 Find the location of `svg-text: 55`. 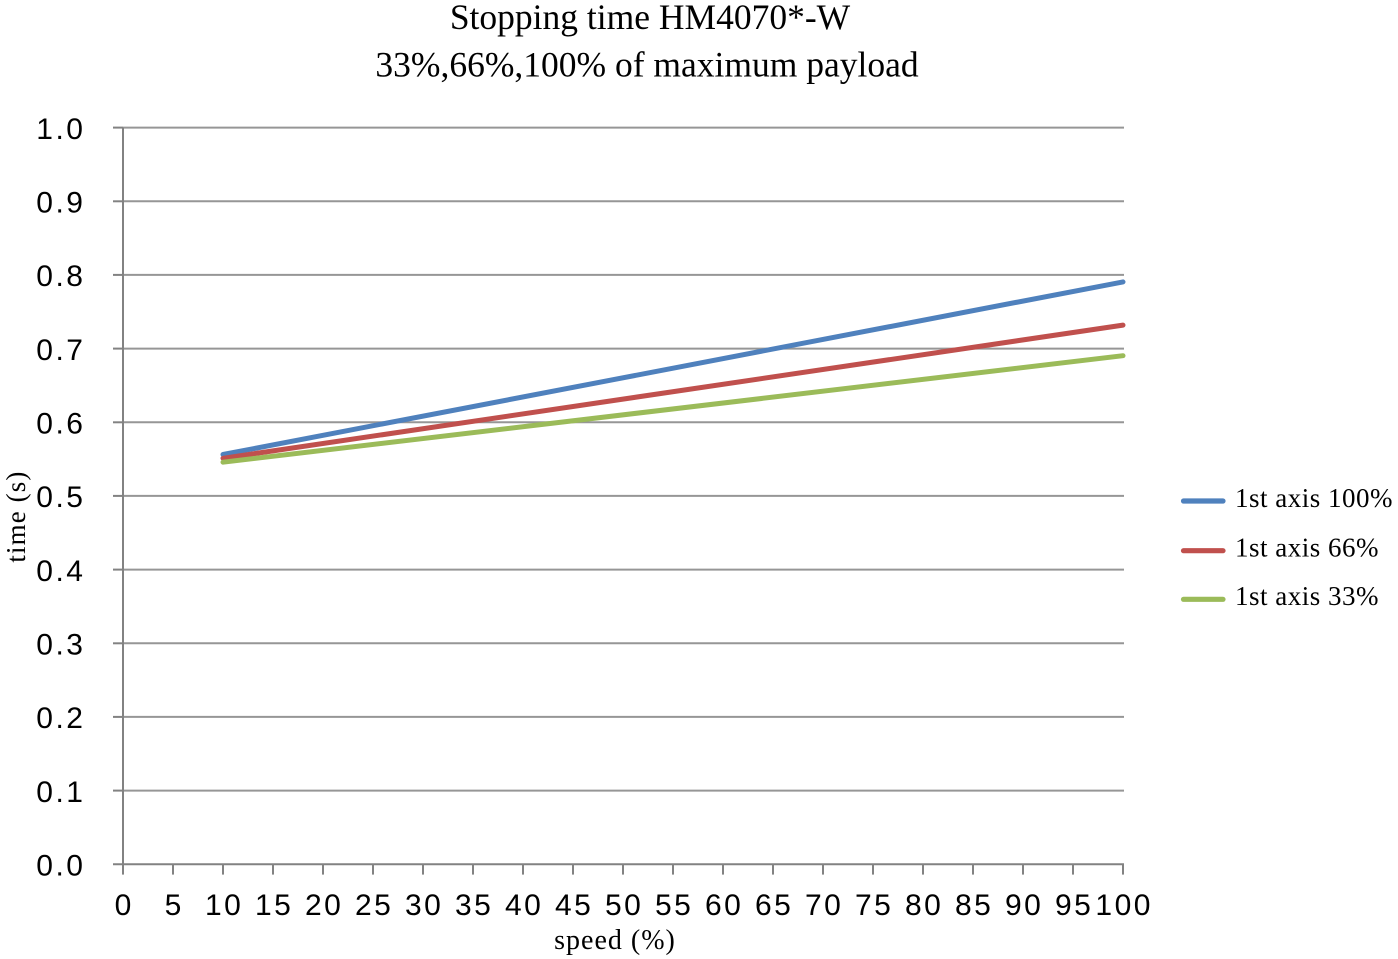

svg-text: 55 is located at coordinates (674, 905).